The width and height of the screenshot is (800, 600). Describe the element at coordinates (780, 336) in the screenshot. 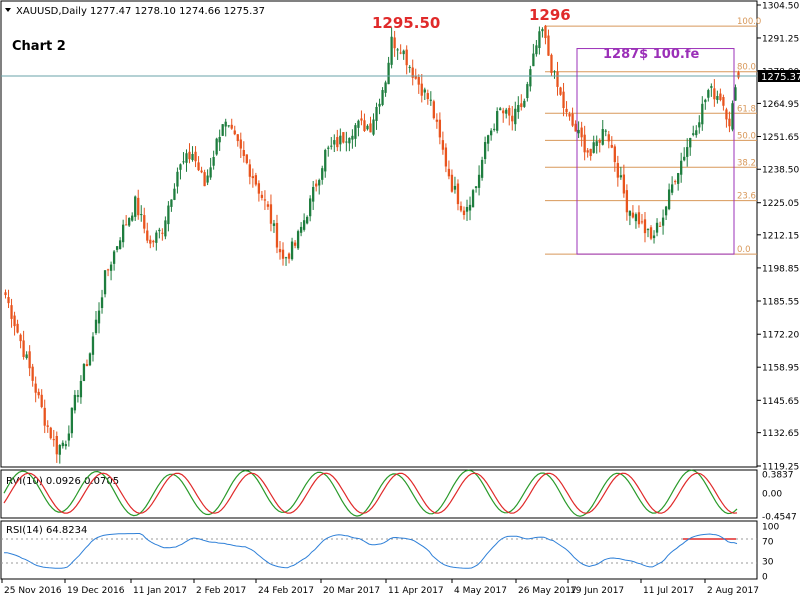

I see `price-tick-label: 1172.20` at that location.